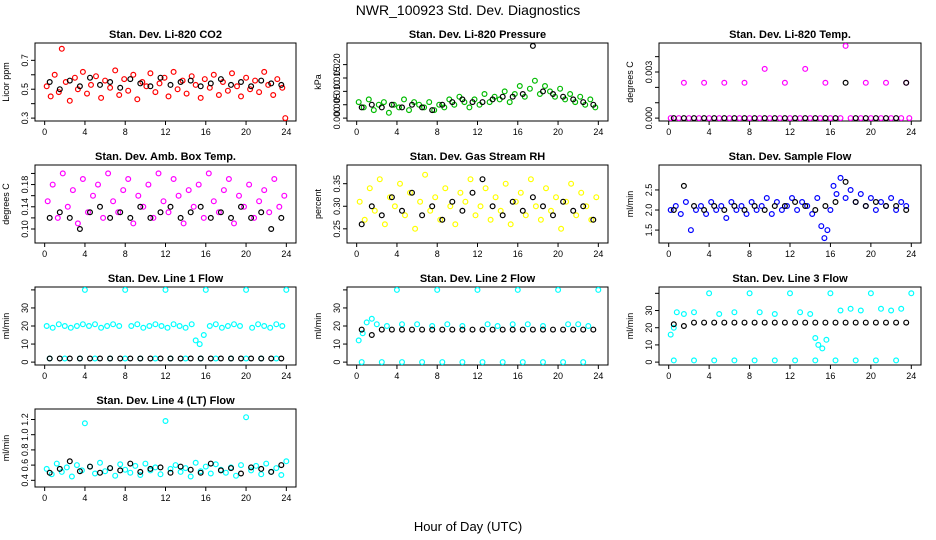 The height and width of the screenshot is (540, 936). Describe the element at coordinates (871, 132) in the screenshot. I see `x-tick-label: 20` at that location.